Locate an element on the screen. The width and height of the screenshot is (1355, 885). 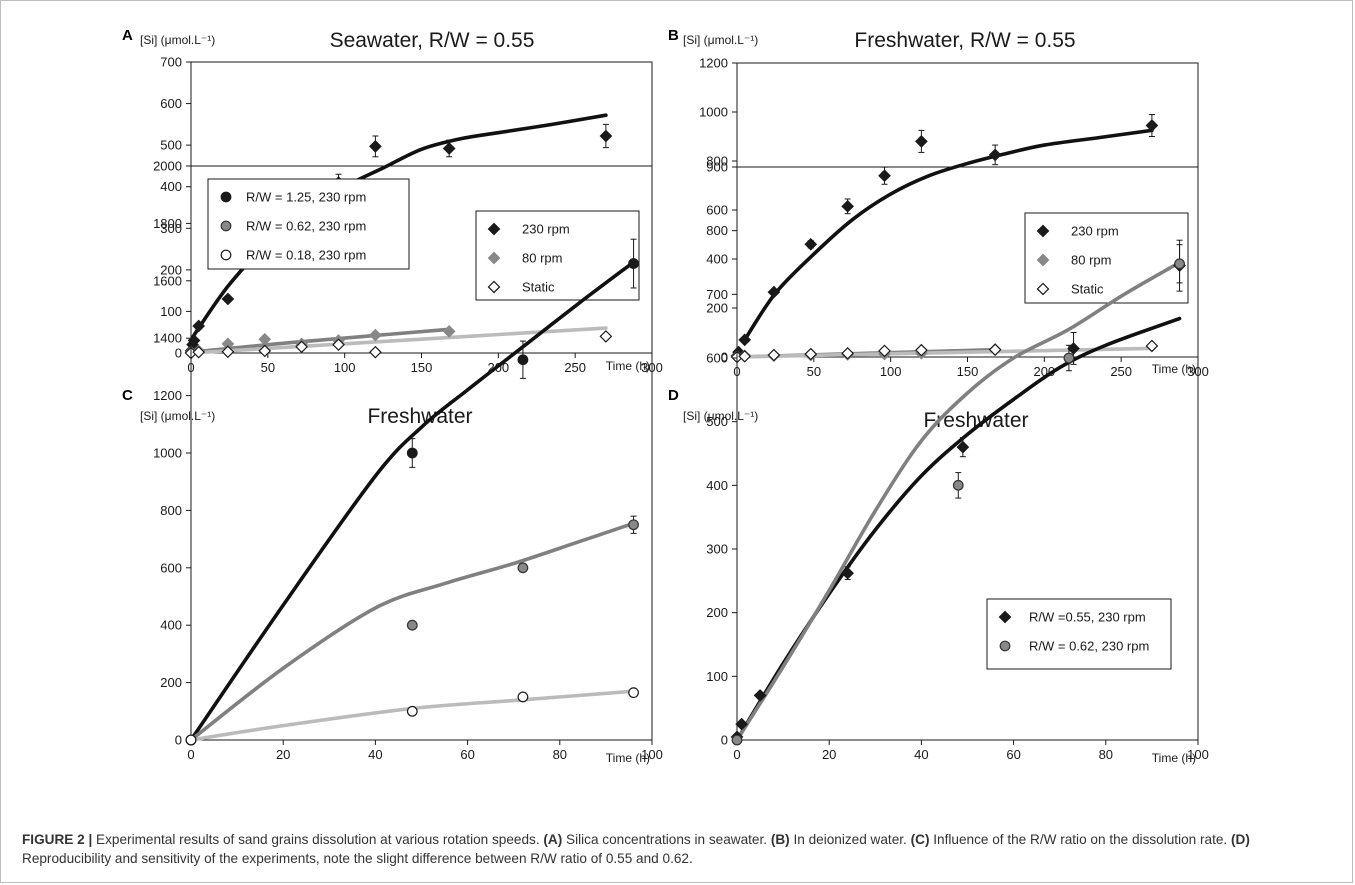
panel-b-legend-label: 80 rpm is located at coordinates (1091, 259).